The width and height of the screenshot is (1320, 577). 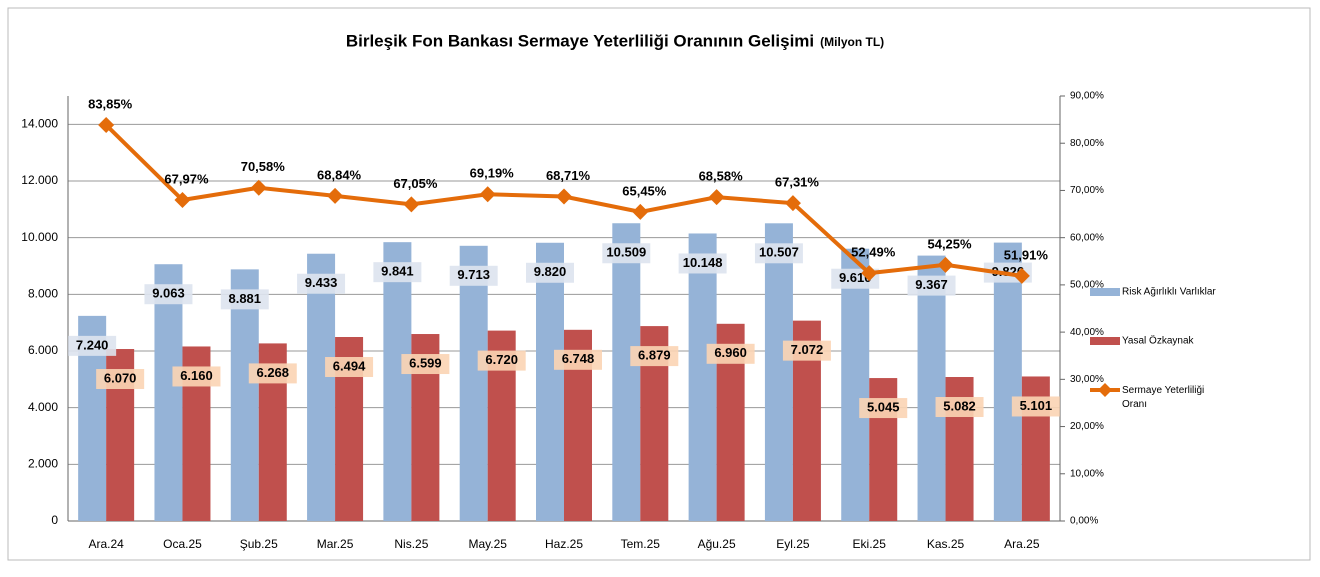 What do you see at coordinates (1087, 473) in the screenshot?
I see `y2-tick-label: 10,00%` at bounding box center [1087, 473].